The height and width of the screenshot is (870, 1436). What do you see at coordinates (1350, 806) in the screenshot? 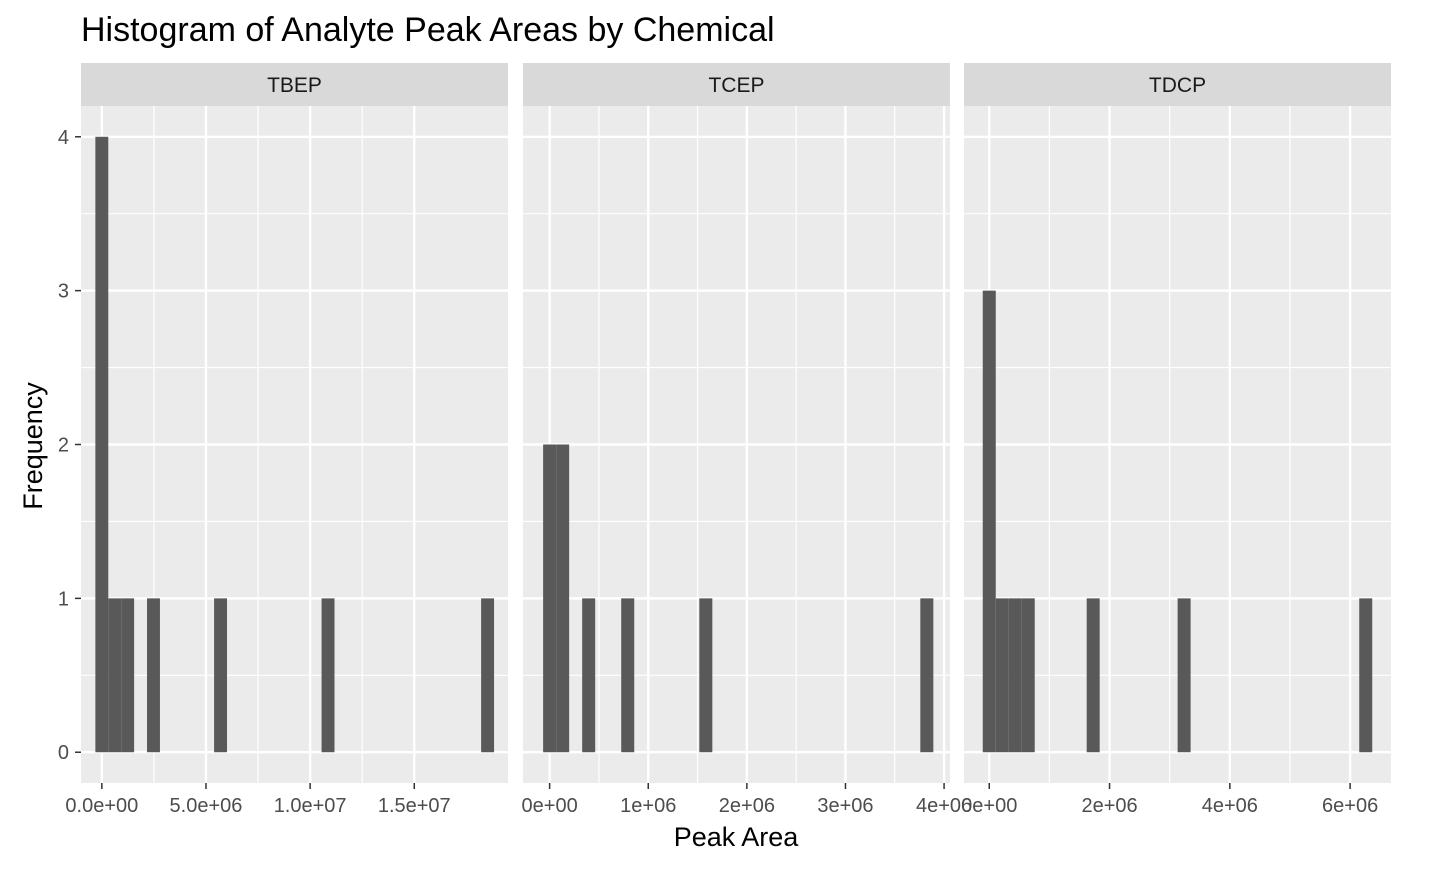
I see `x-tick-label: 6e+06` at bounding box center [1350, 806].